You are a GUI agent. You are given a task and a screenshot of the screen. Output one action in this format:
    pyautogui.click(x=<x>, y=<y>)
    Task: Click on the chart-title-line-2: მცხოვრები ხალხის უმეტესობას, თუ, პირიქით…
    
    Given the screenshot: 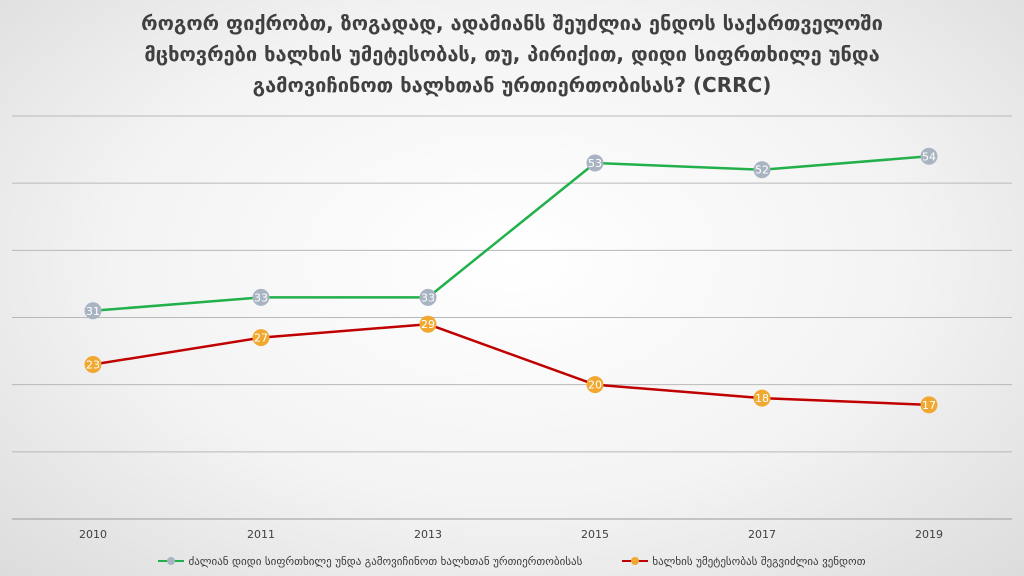 What is the action you would take?
    pyautogui.click(x=512, y=54)
    